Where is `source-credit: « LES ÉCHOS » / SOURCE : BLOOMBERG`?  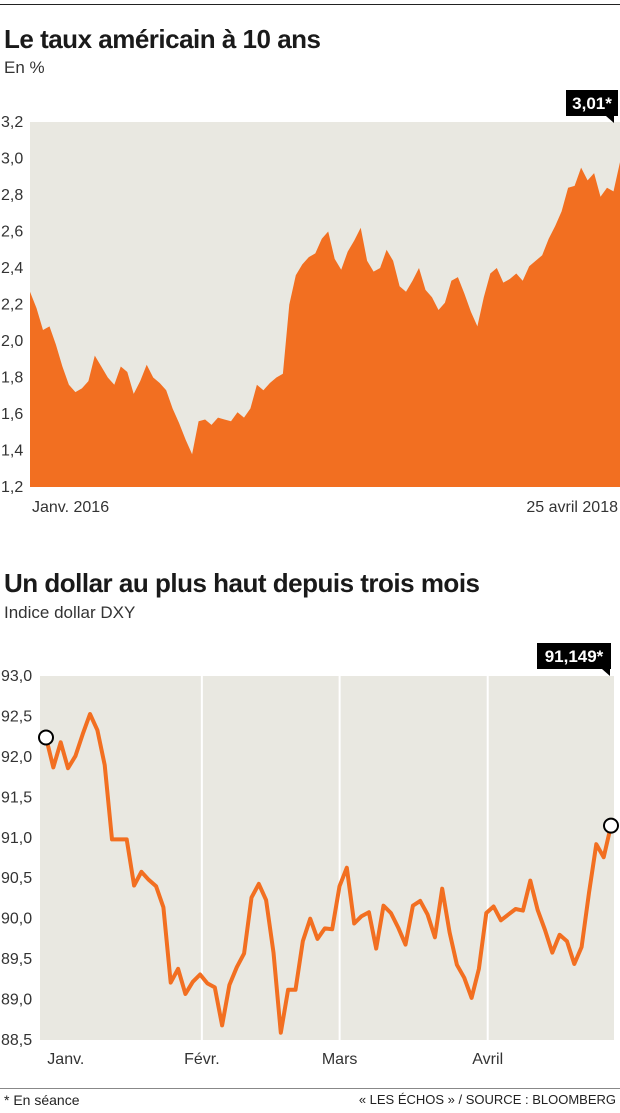 source-credit: « LES ÉCHOS » / SOURCE : BLOOMBERG is located at coordinates (487, 1099).